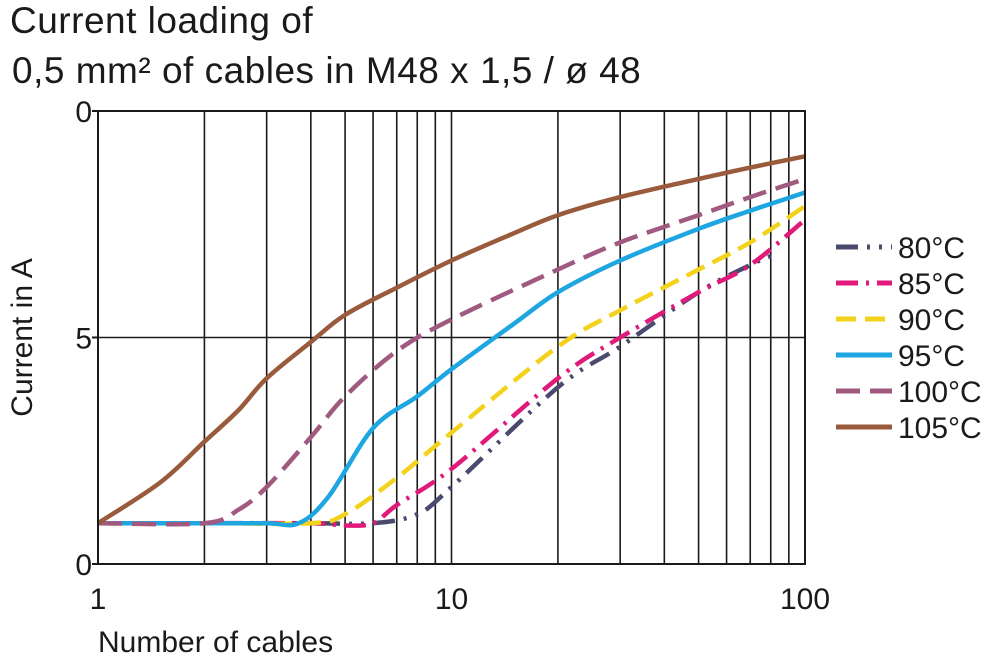  Describe the element at coordinates (931, 248) in the screenshot. I see `legend-label: 80°C` at that location.